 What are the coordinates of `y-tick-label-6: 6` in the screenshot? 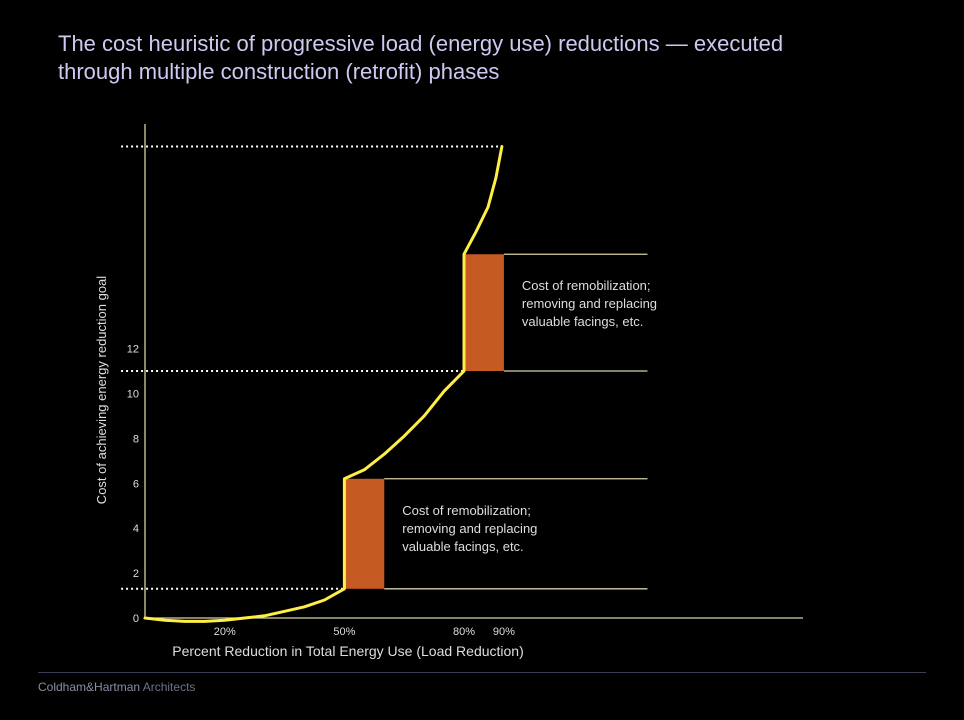 It's located at (136, 484).